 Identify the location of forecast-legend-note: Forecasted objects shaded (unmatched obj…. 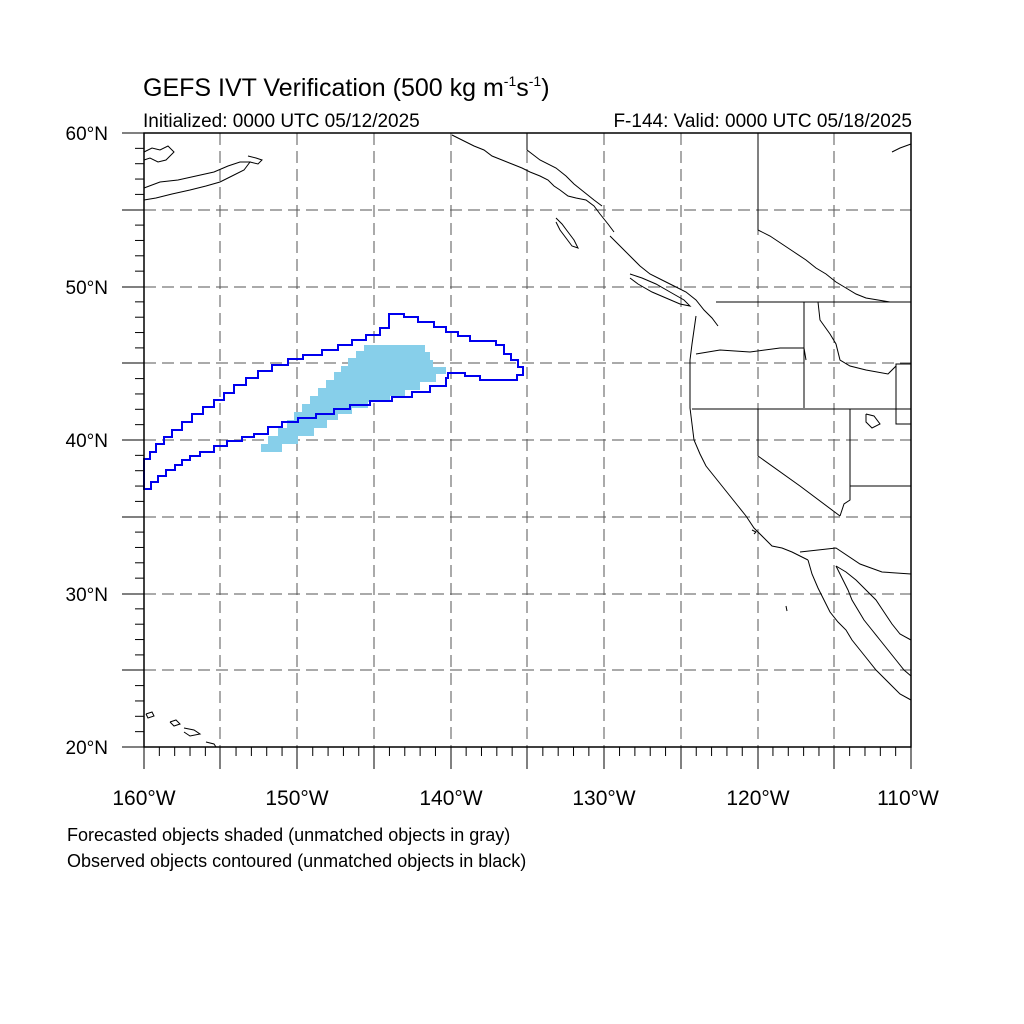
(289, 835).